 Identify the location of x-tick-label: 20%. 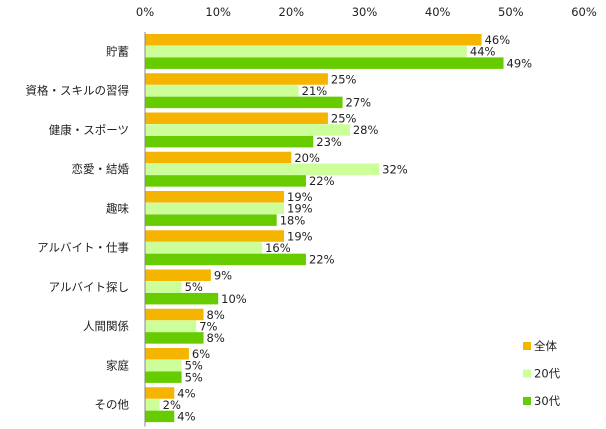
(292, 12).